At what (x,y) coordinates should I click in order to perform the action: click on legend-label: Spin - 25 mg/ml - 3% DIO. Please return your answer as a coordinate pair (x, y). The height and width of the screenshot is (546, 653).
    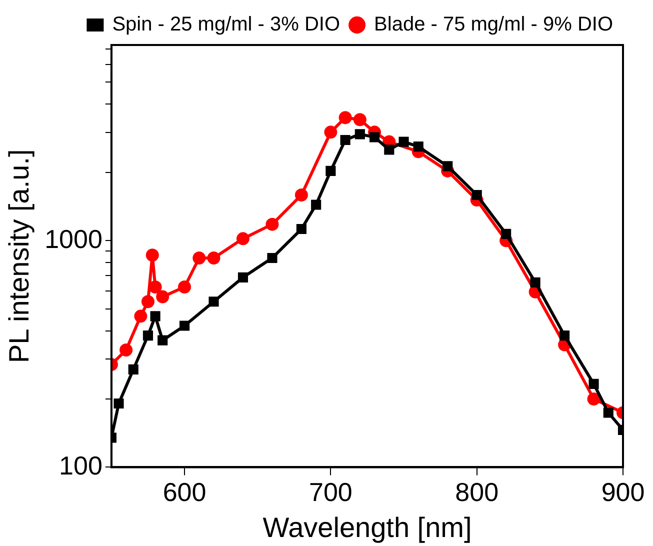
    Looking at the image, I should click on (226, 25).